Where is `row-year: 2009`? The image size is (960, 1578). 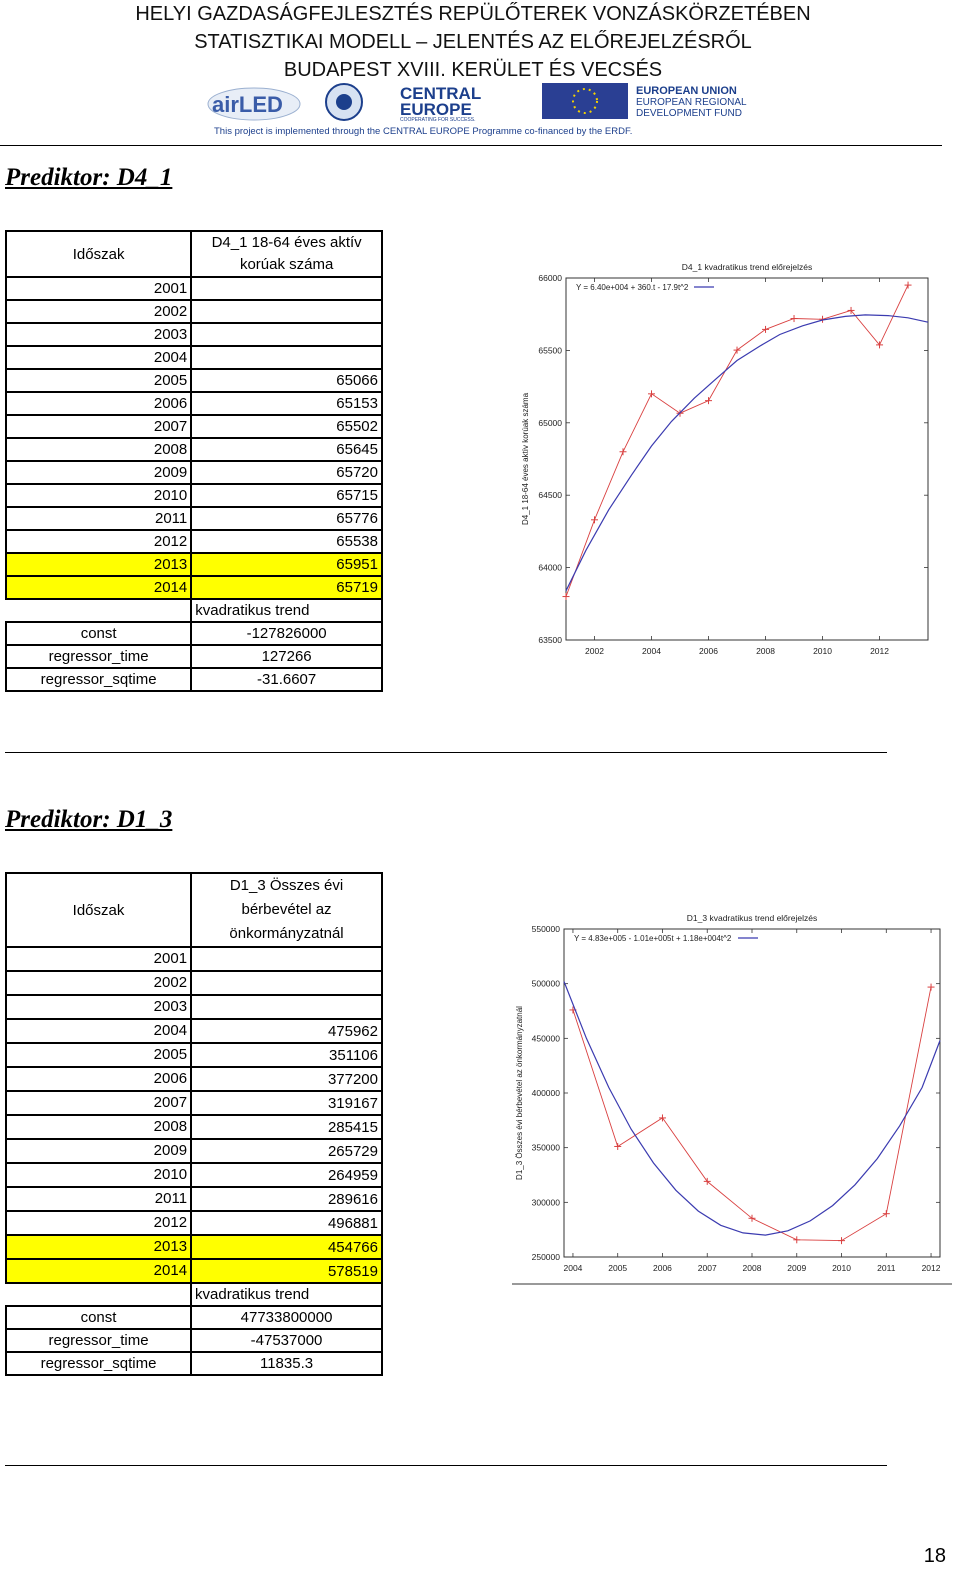
row-year: 2009 is located at coordinates (98, 472).